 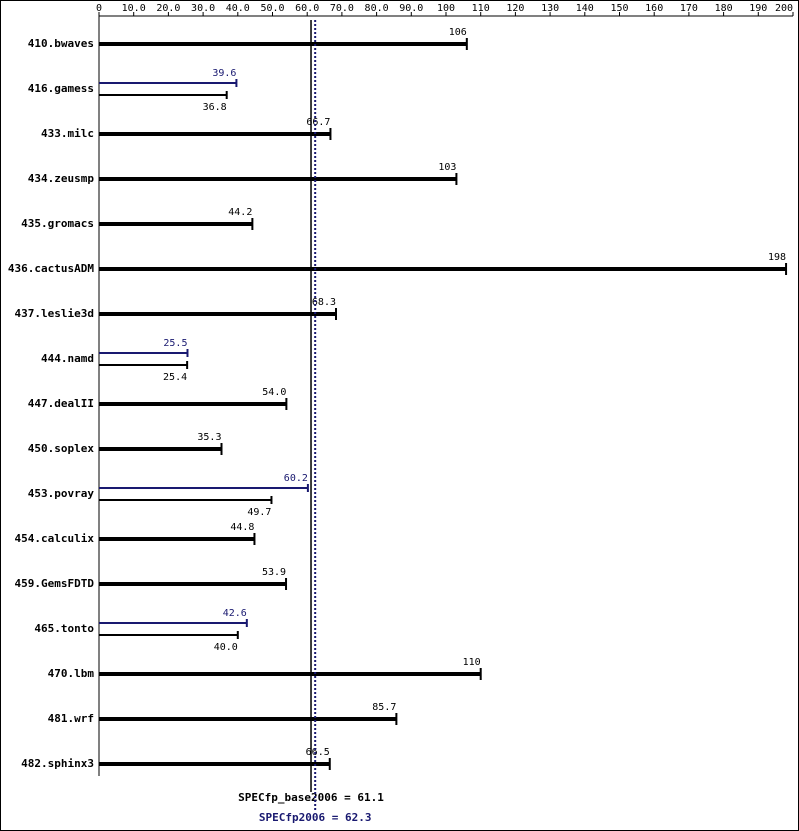 What do you see at coordinates (619, 8) in the screenshot?
I see `x-tick-label: 150` at bounding box center [619, 8].